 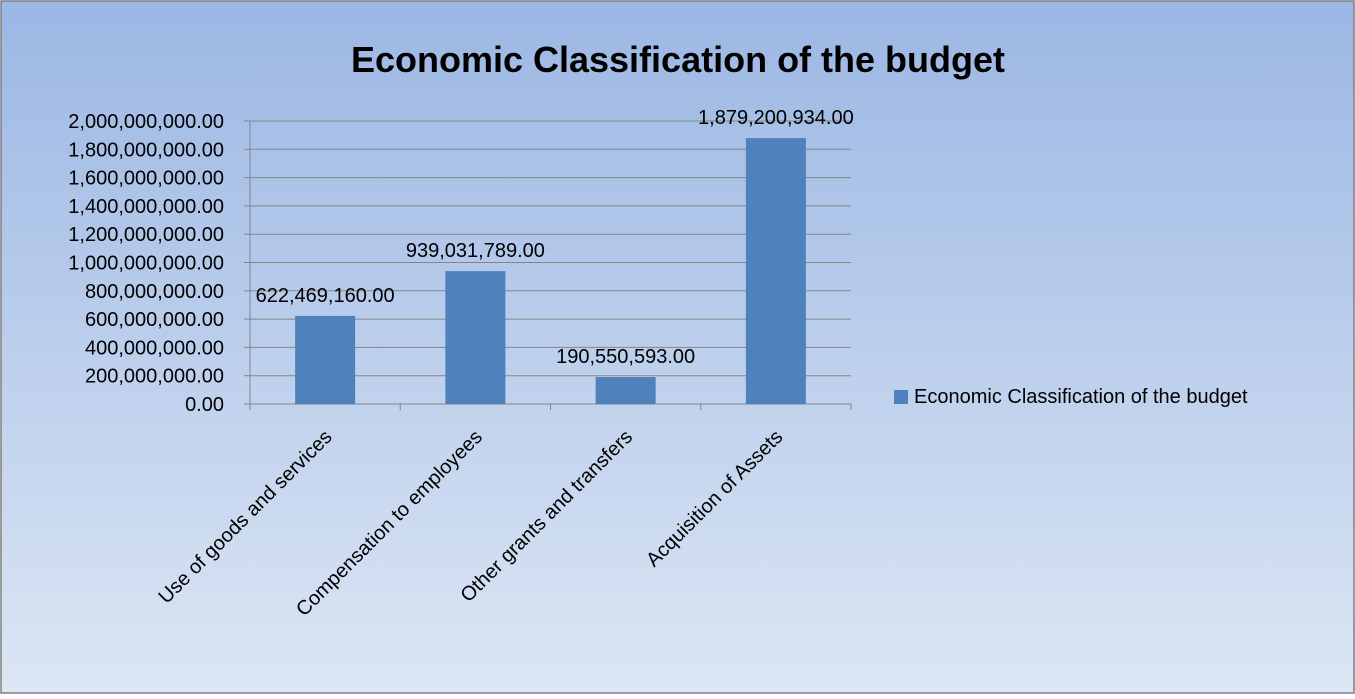 What do you see at coordinates (901, 397) in the screenshot?
I see `legend-swatch` at bounding box center [901, 397].